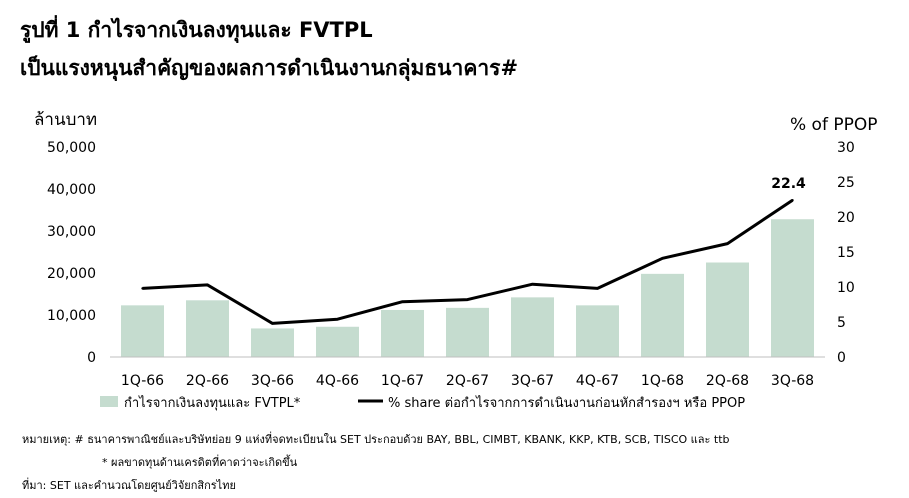  I want to click on category-label: 1Q-68, so click(662, 381).